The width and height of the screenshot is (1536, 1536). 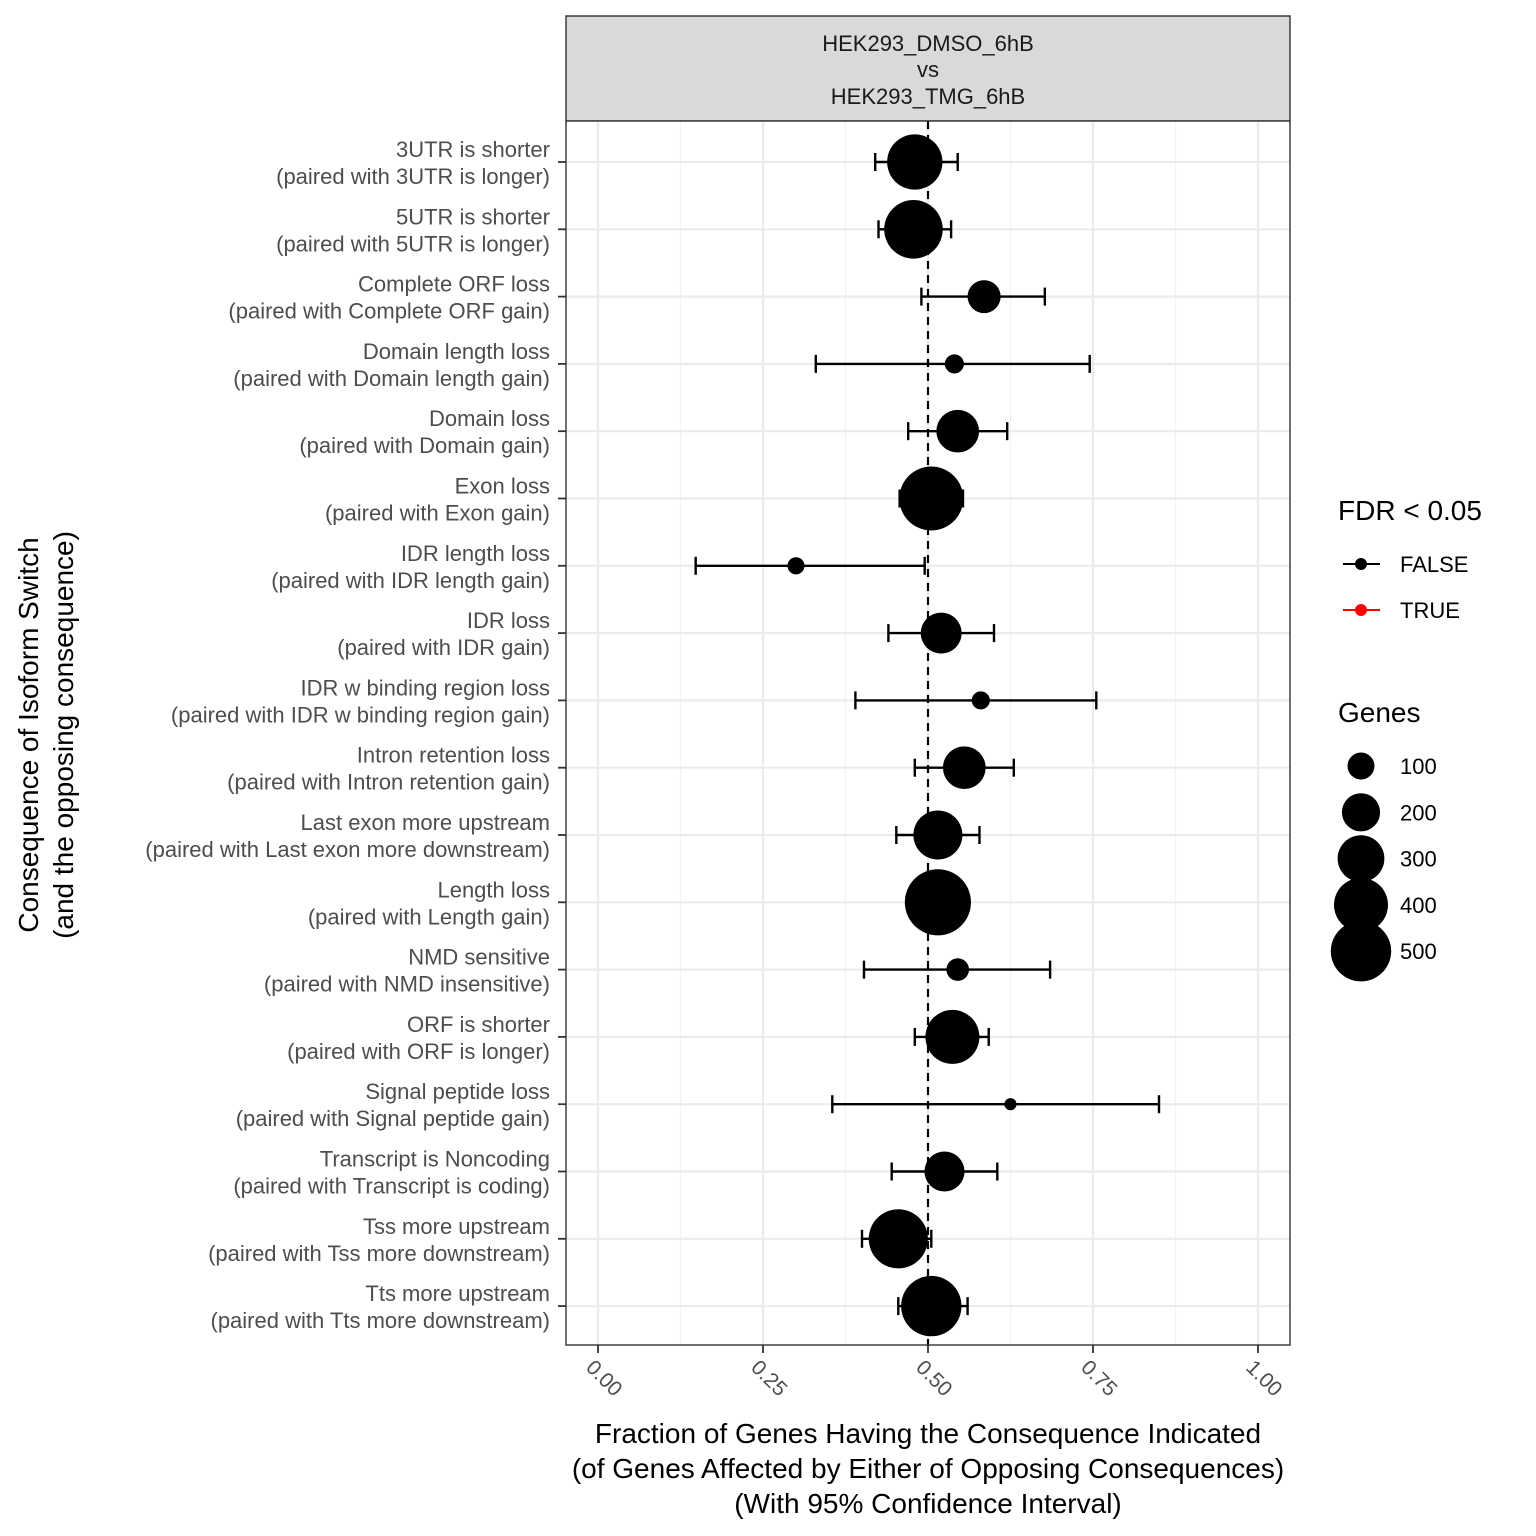 I want to click on y-tick-label-paired: (paired with ORF is longer), so click(x=418, y=1051).